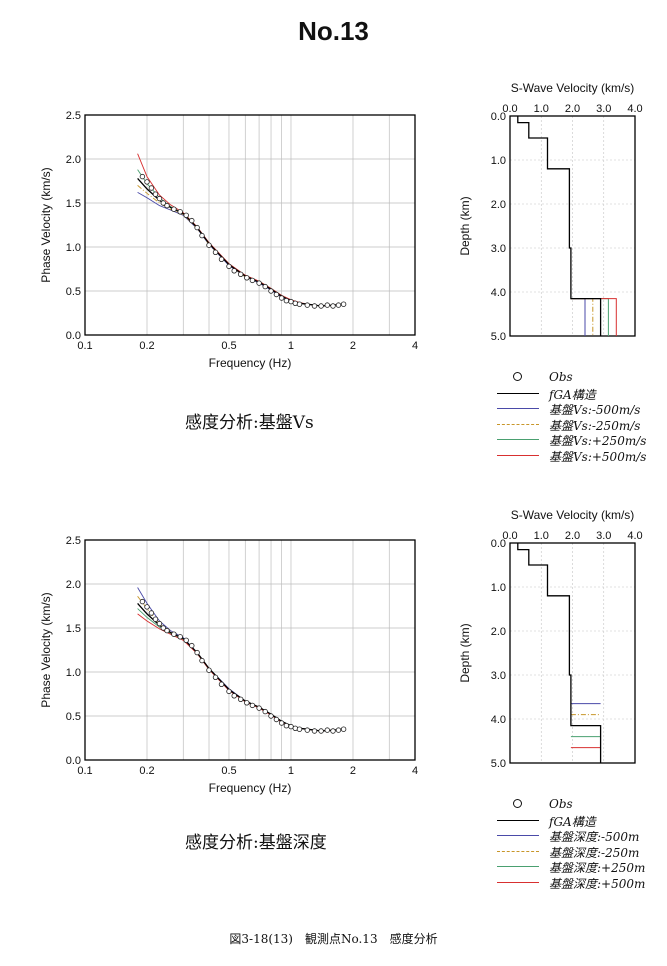  Describe the element at coordinates (595, 410) in the screenshot. I see `legend-label: 基盤Vs:-500m/s` at that location.